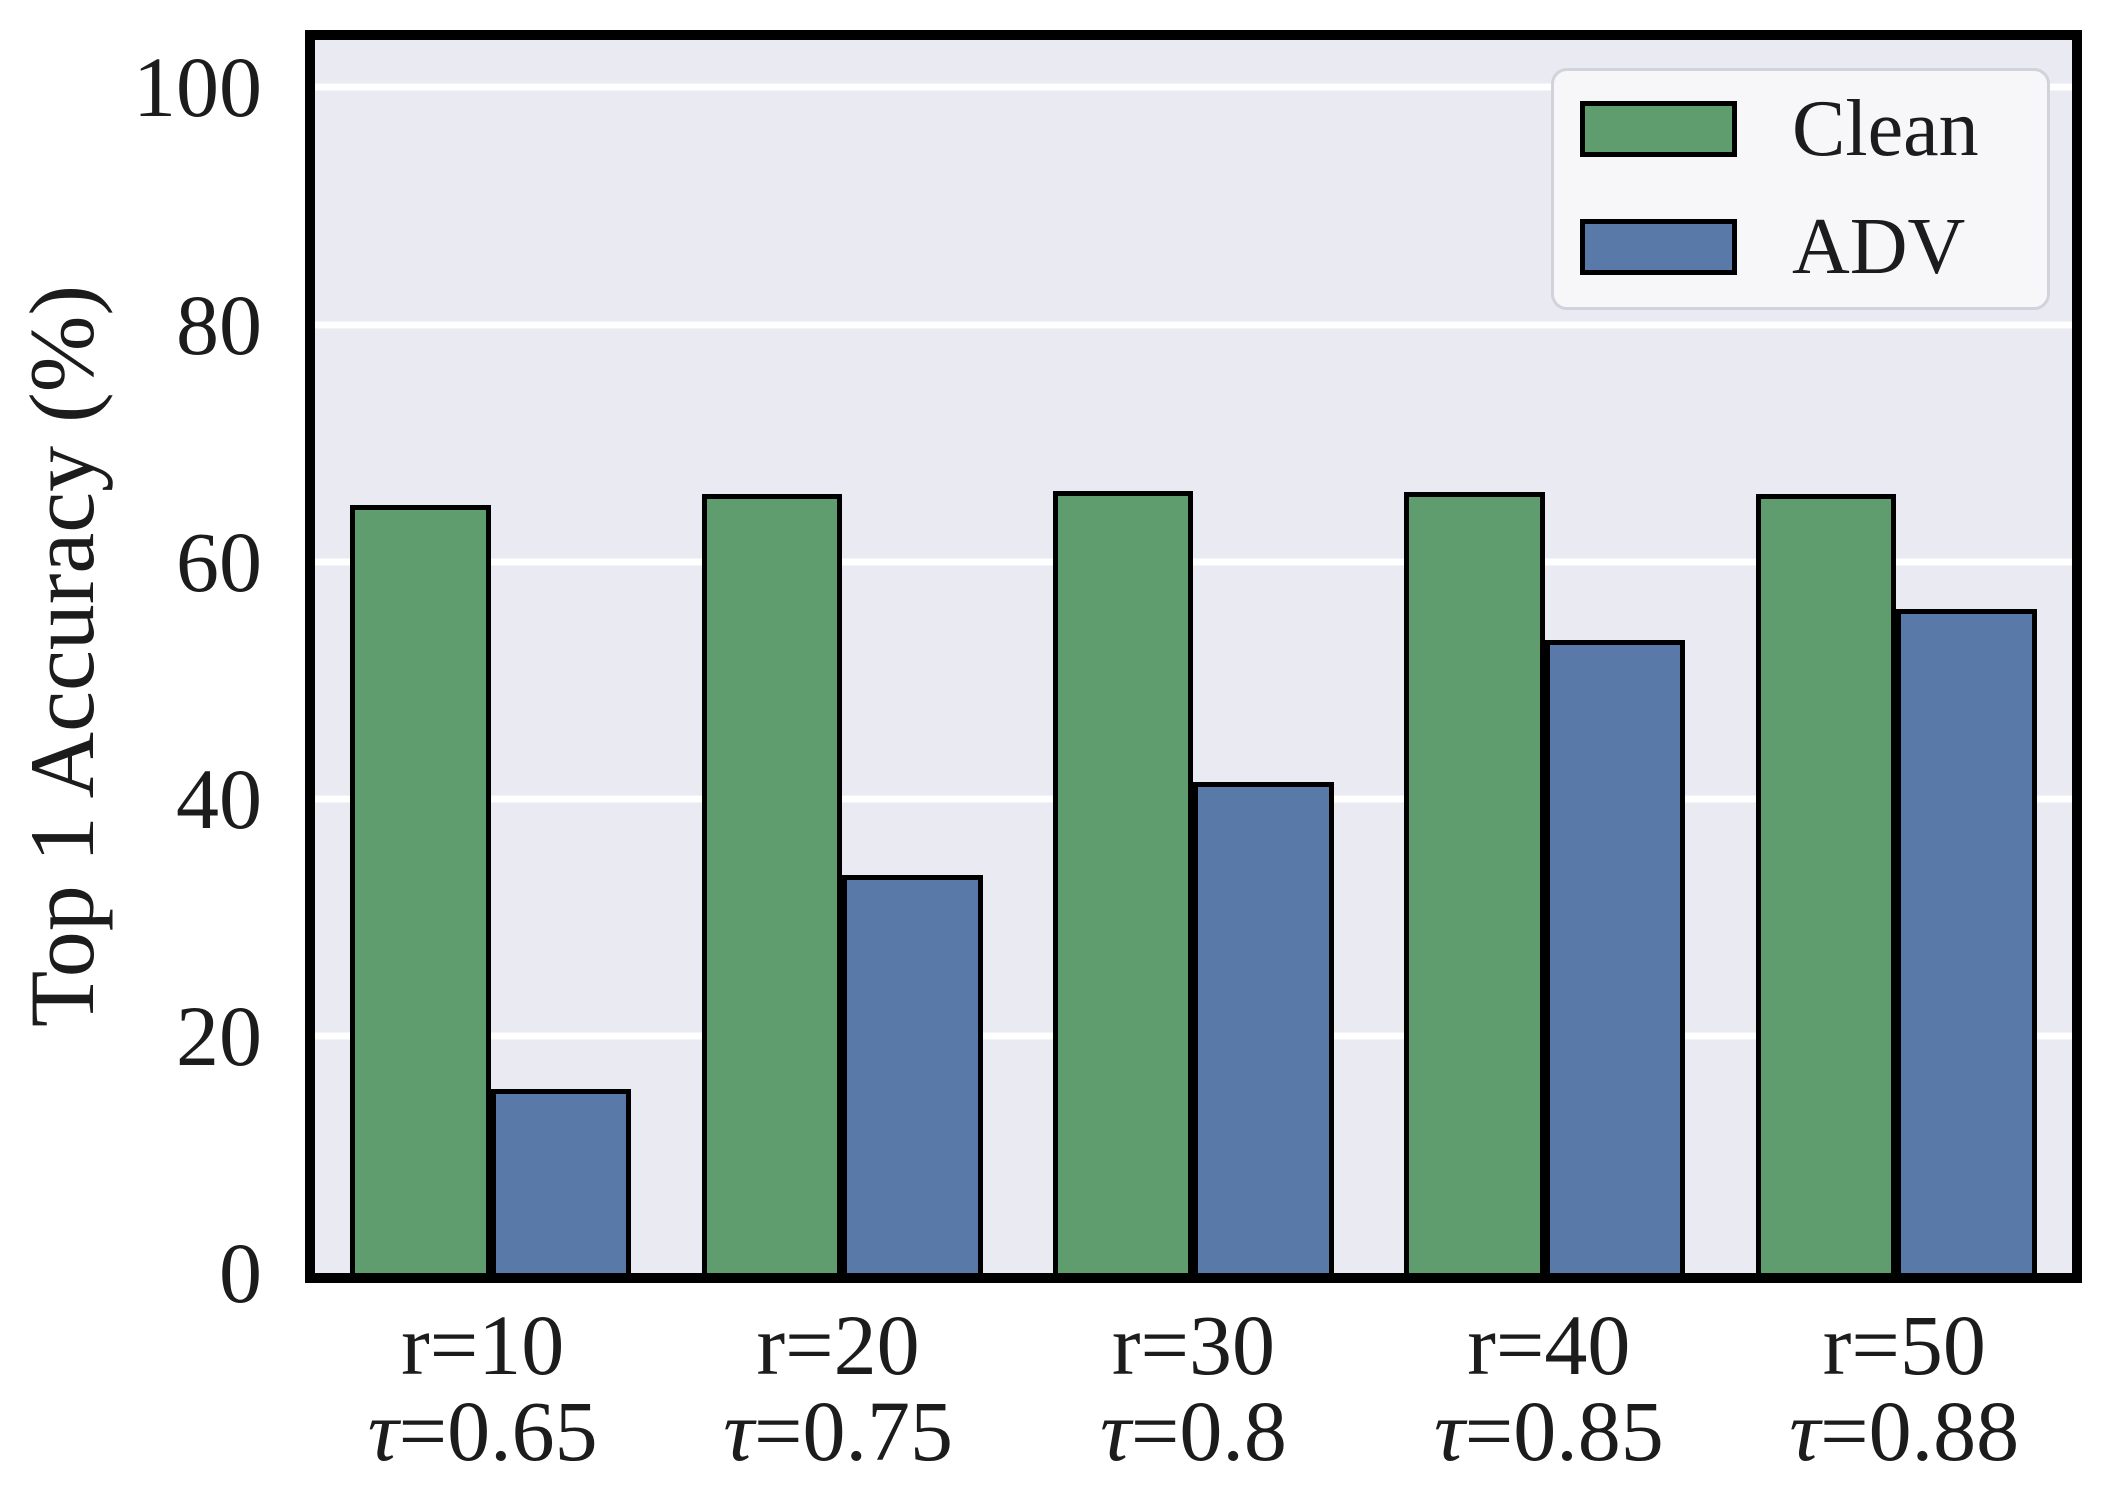 The image size is (2104, 1504). What do you see at coordinates (561, 1181) in the screenshot?
I see `bar-adv-r=10` at bounding box center [561, 1181].